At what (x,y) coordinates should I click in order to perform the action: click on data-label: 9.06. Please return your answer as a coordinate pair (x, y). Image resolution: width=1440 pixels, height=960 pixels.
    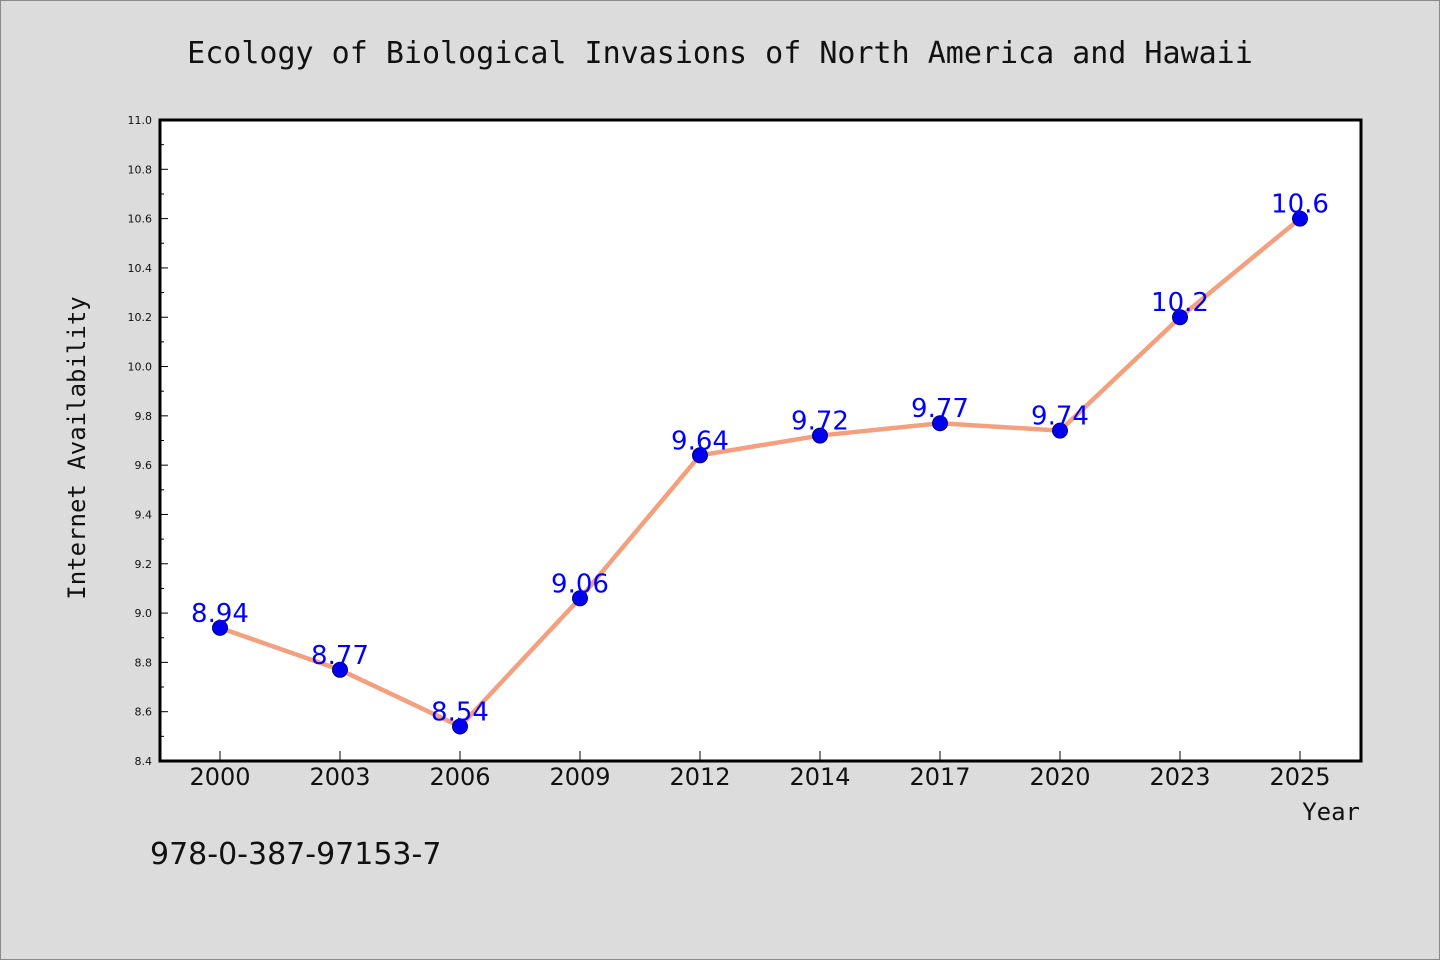
    Looking at the image, I should click on (580, 584).